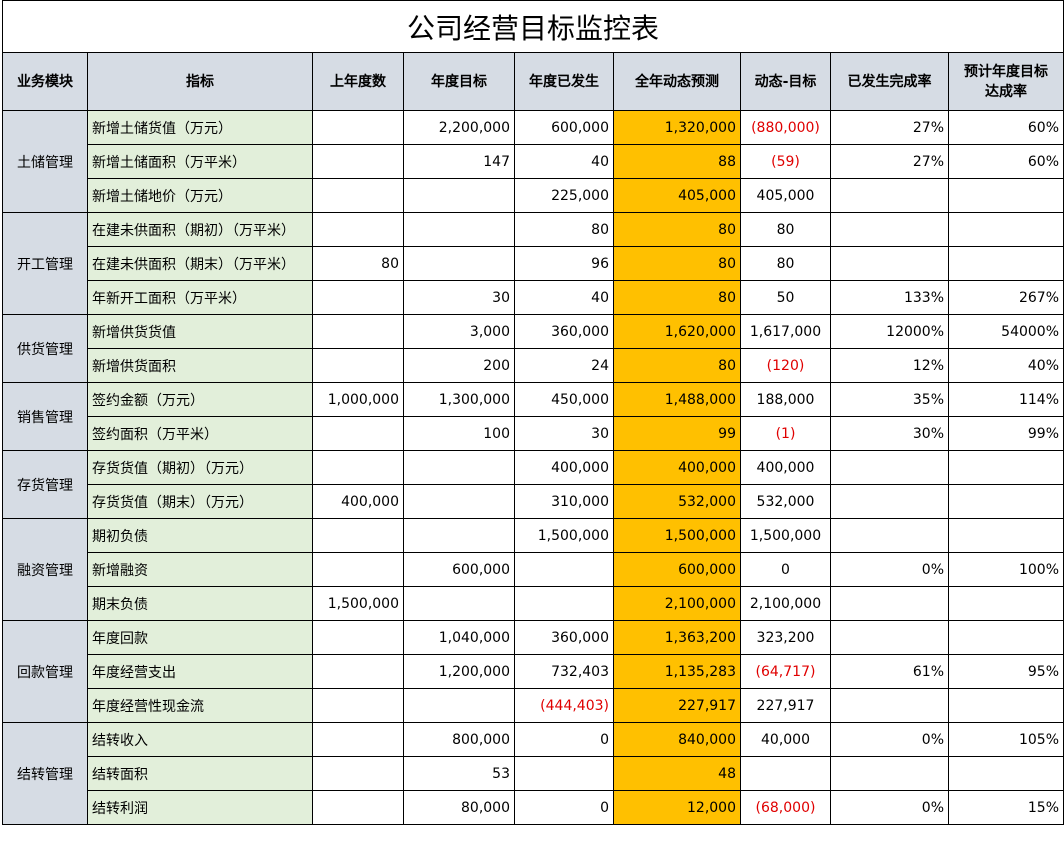 The height and width of the screenshot is (853, 1064). I want to click on value-cell: 227,917, so click(785, 705).